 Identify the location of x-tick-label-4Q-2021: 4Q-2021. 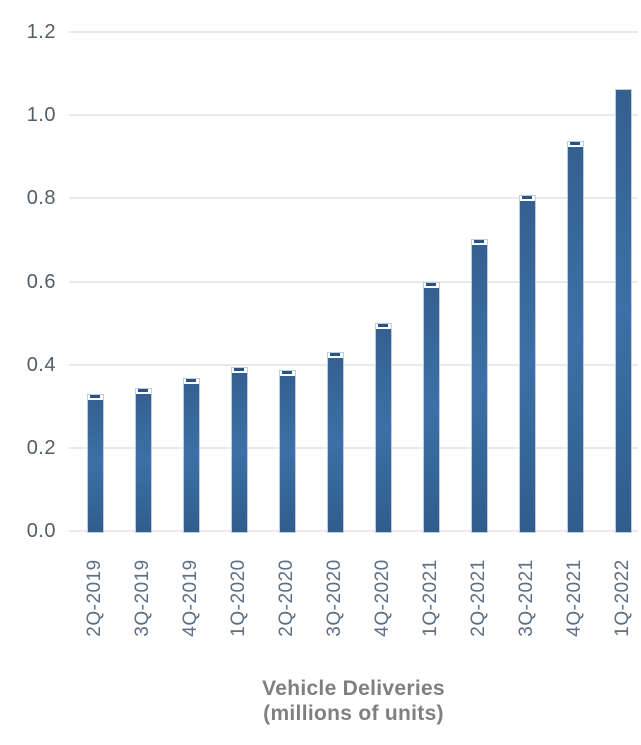
(574, 598).